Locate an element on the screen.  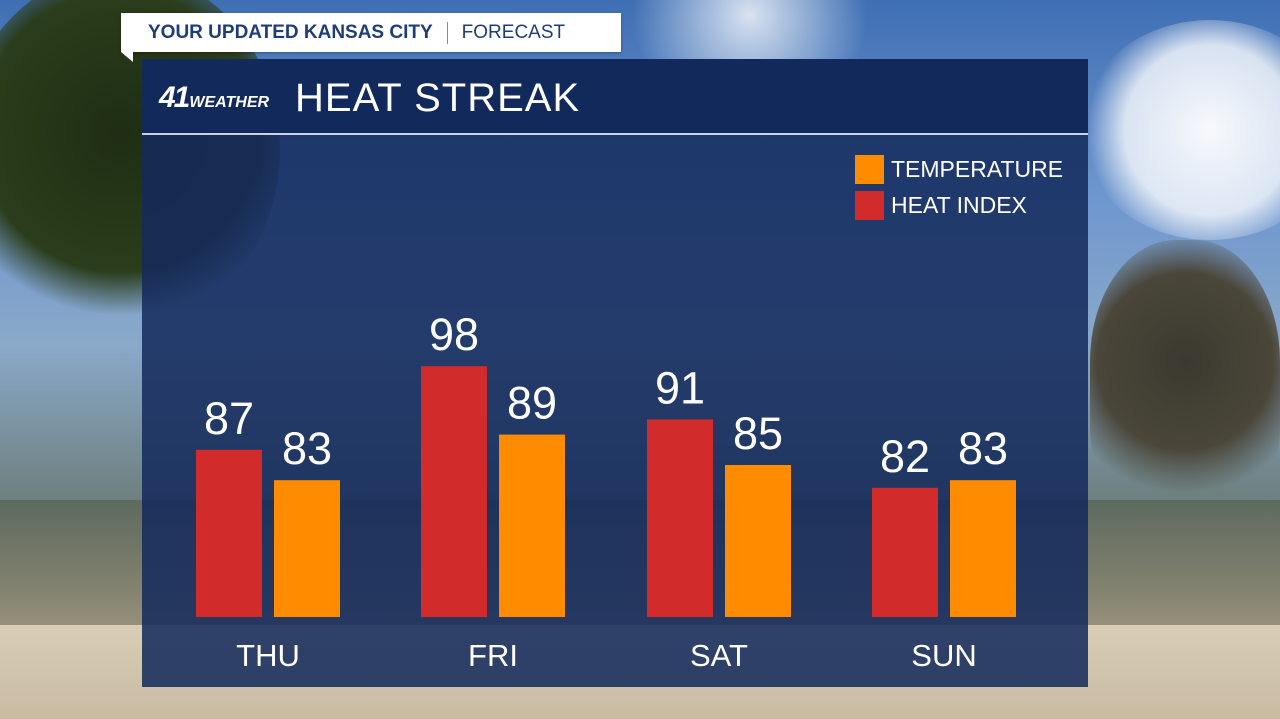
banner-title: YOUR UPDATED KANSAS CITY is located at coordinates (290, 32).